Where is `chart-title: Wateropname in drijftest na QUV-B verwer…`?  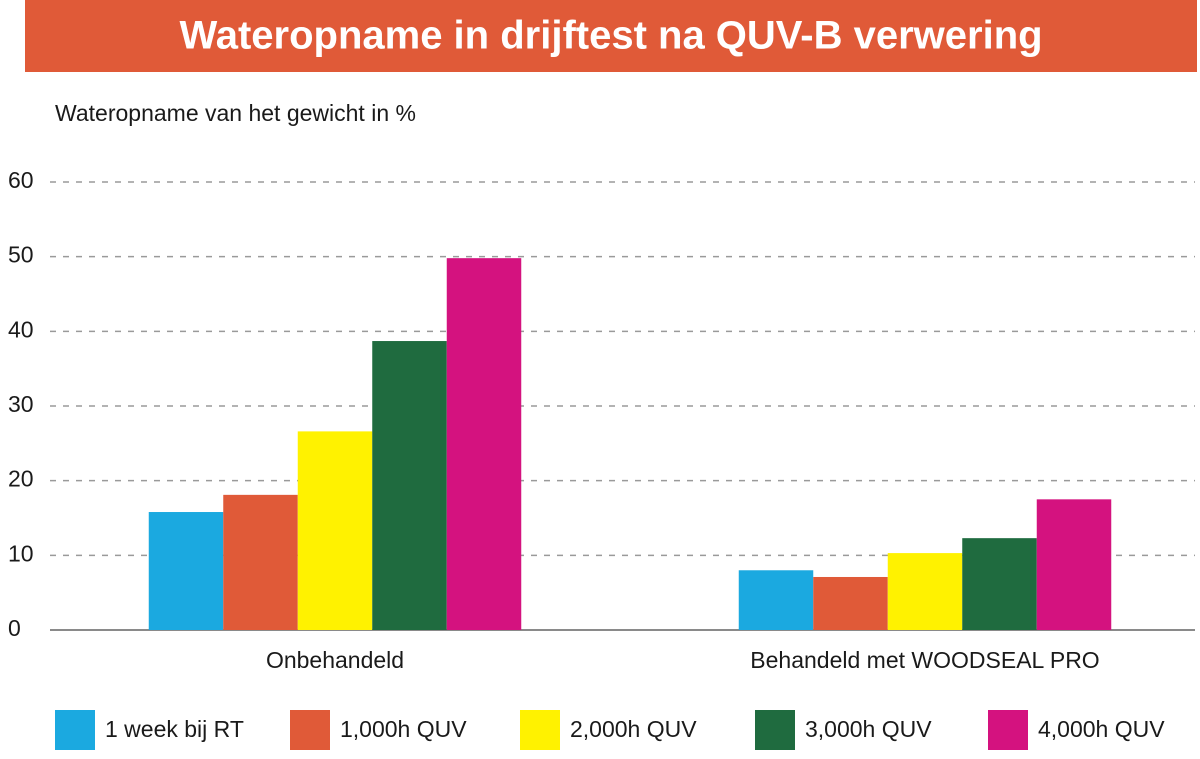
chart-title: Wateropname in drijftest na QUV-B verwer… is located at coordinates (610, 36).